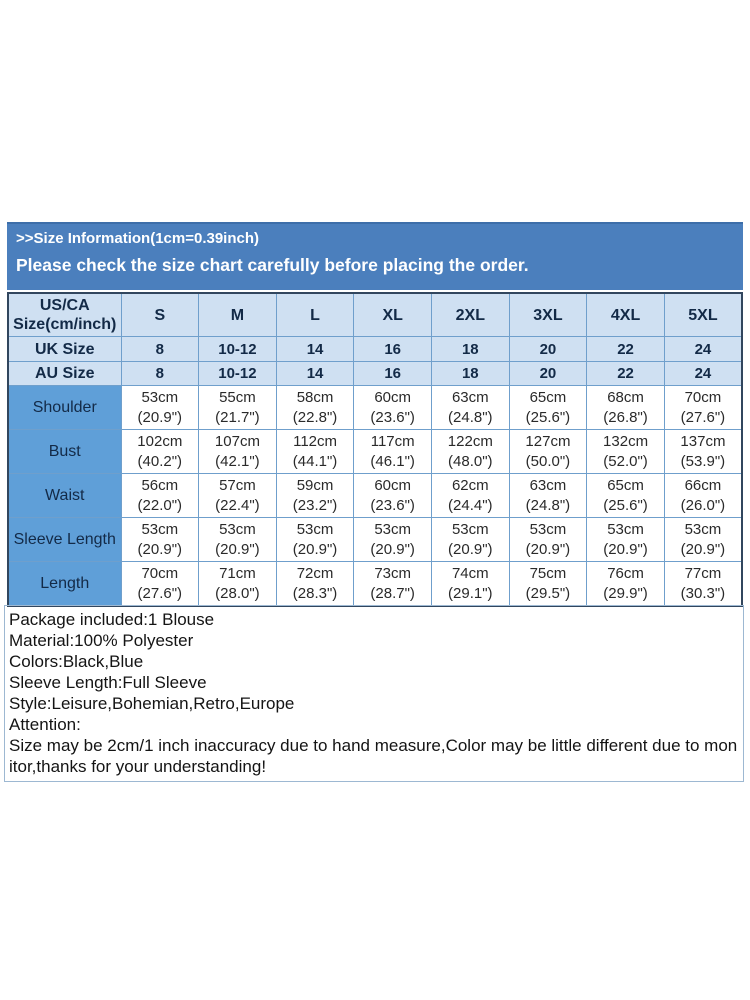  What do you see at coordinates (237, 485) in the screenshot?
I see `cm-value: 57cm` at bounding box center [237, 485].